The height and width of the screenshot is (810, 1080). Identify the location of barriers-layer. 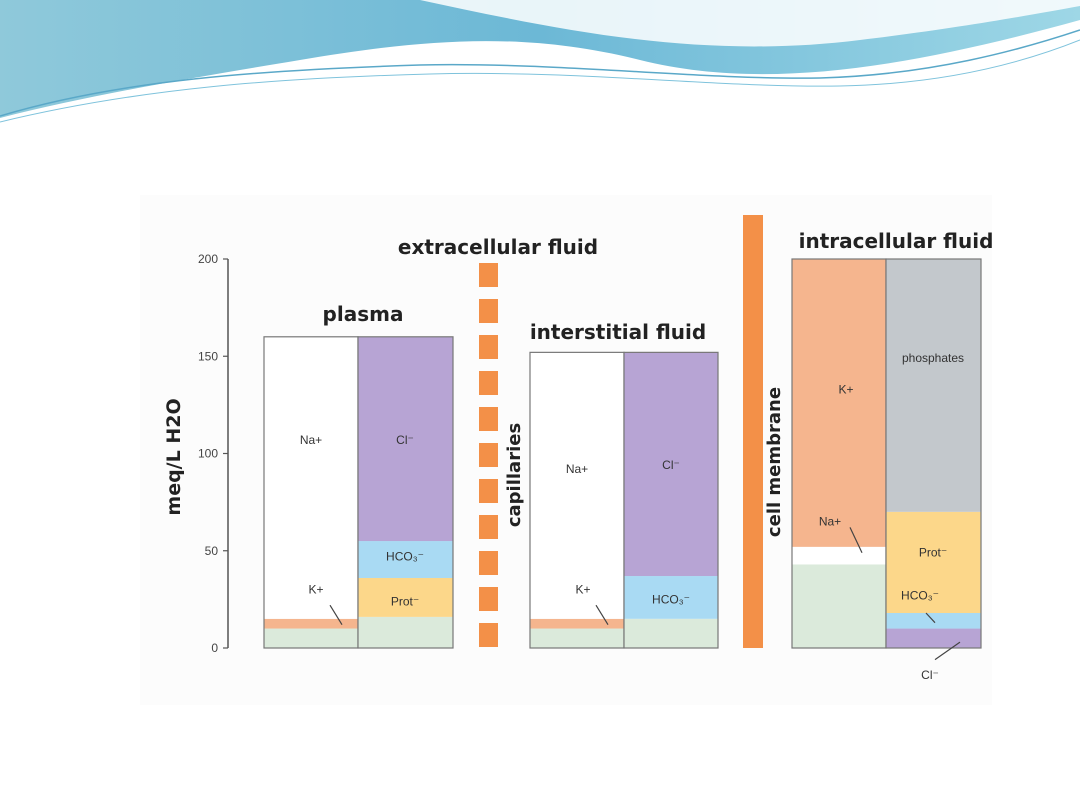
(621, 431).